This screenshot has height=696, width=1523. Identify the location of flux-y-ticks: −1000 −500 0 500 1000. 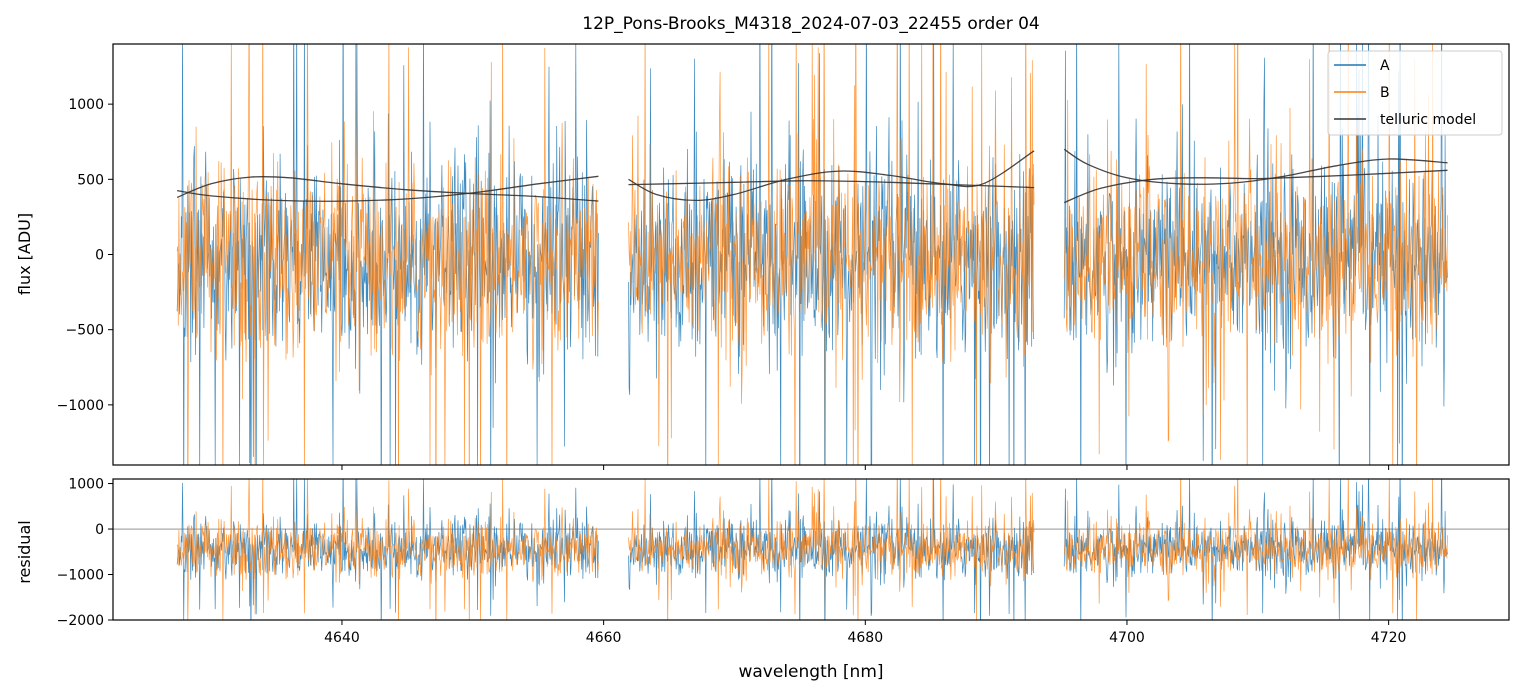
(85, 255).